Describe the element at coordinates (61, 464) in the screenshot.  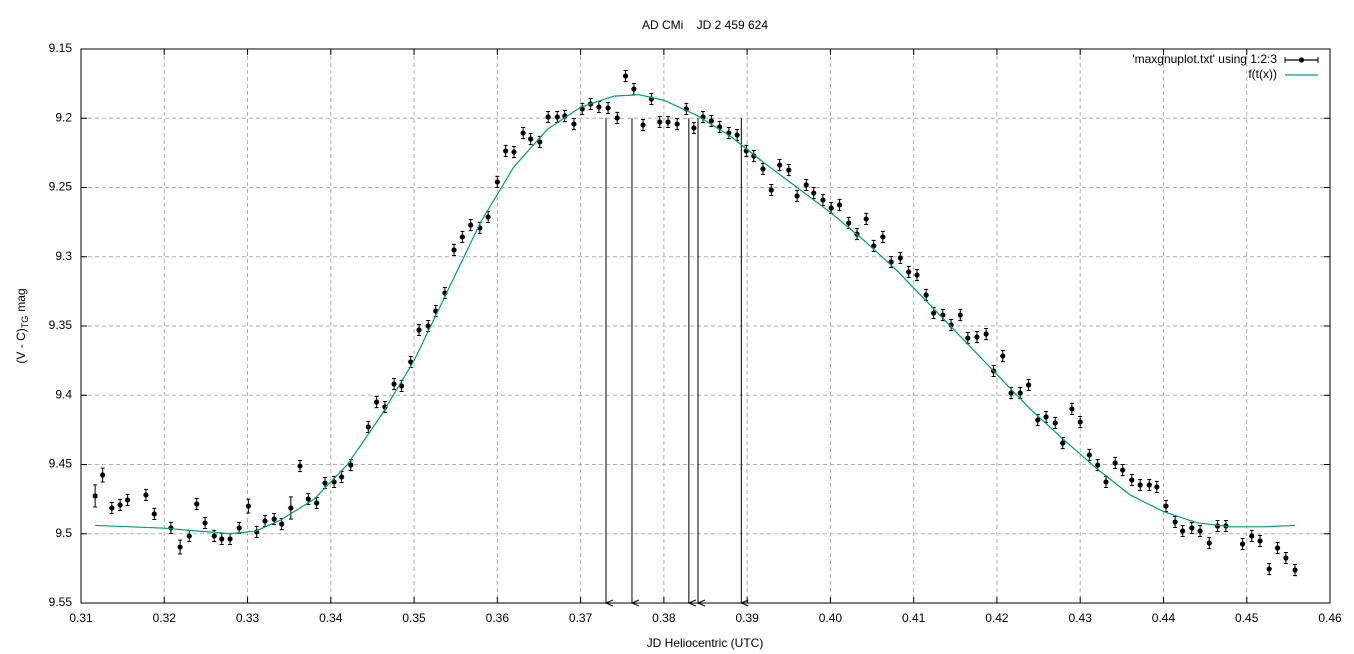
I see `y-tick-label: 9.45` at that location.